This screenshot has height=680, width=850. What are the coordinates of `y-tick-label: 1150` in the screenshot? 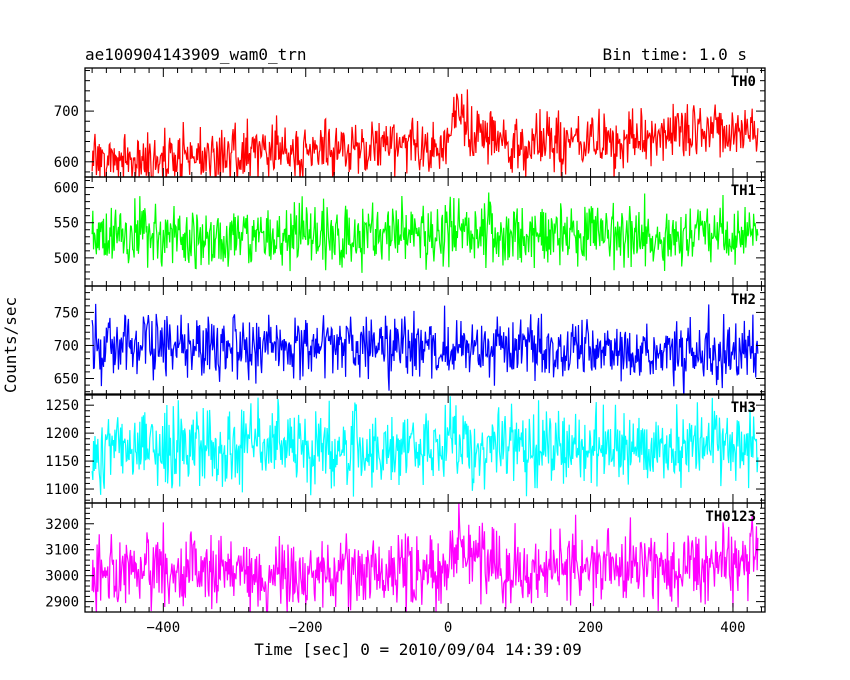 It's located at (62, 462).